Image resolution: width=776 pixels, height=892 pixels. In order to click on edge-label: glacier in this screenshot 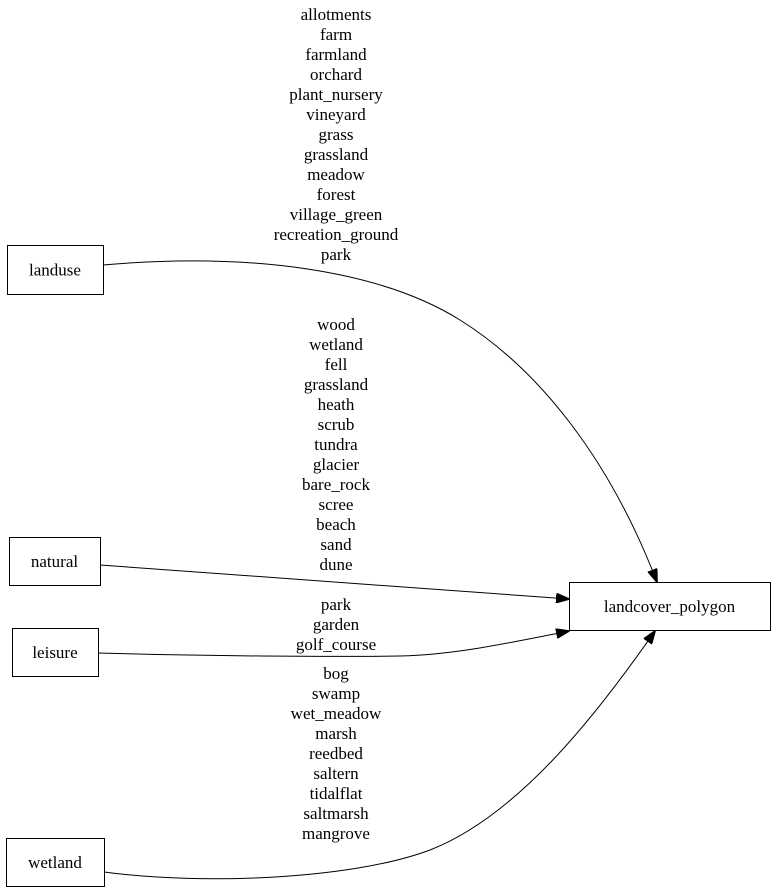, I will do `click(336, 464)`.